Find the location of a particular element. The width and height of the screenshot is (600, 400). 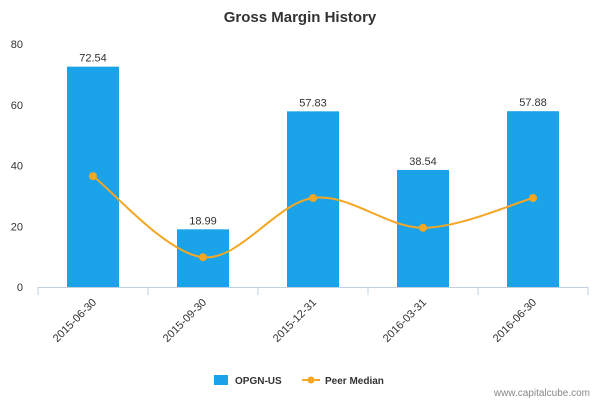

y-axis: 0 20 40 60 80 is located at coordinates (17, 166).